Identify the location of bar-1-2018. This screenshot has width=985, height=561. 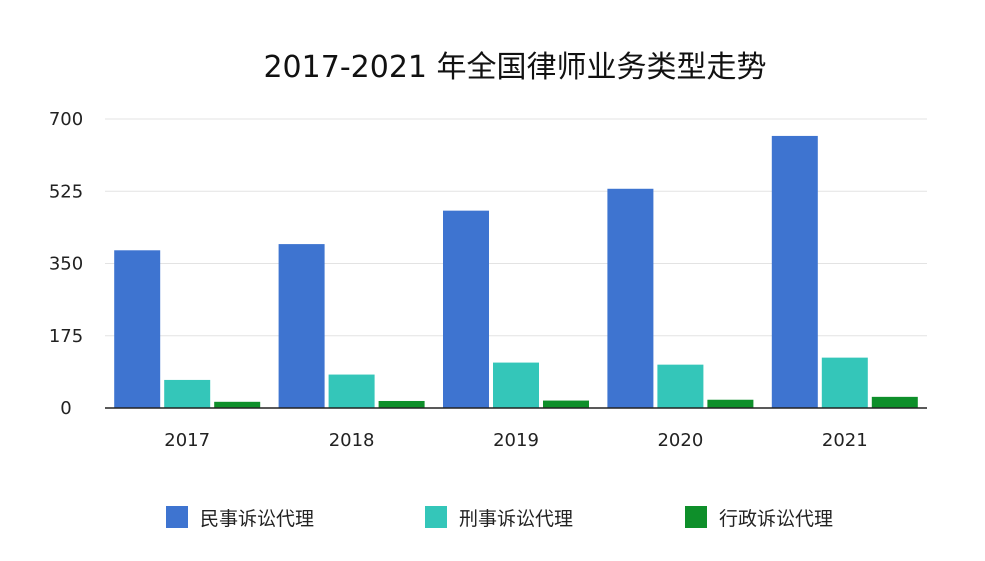
(301, 326).